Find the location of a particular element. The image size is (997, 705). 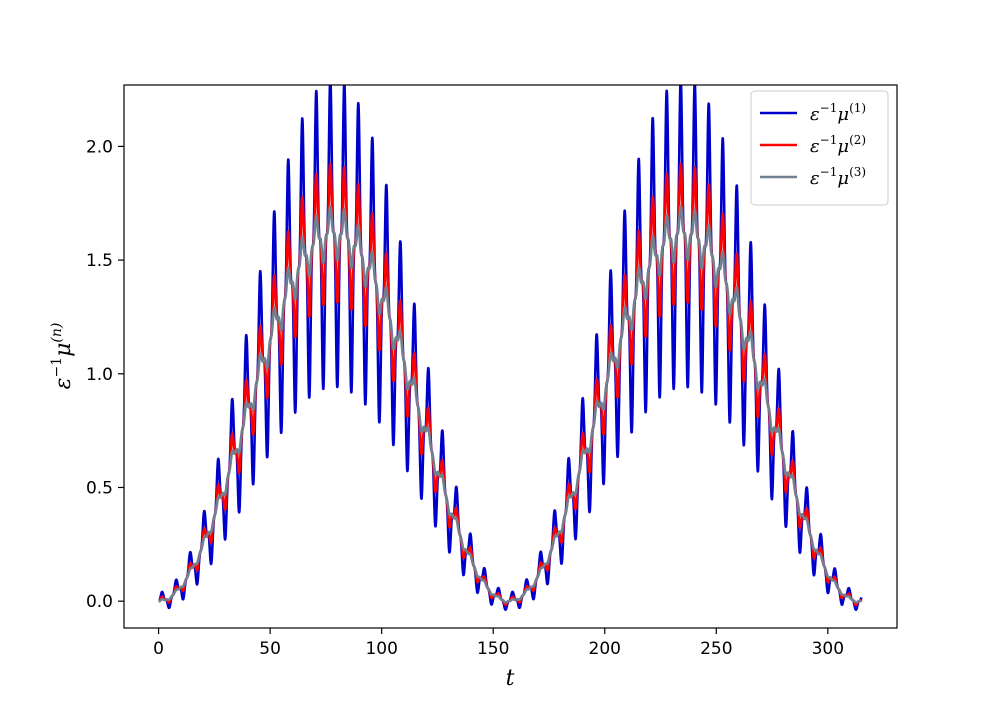

x-tick-label: 0 is located at coordinates (158, 649).